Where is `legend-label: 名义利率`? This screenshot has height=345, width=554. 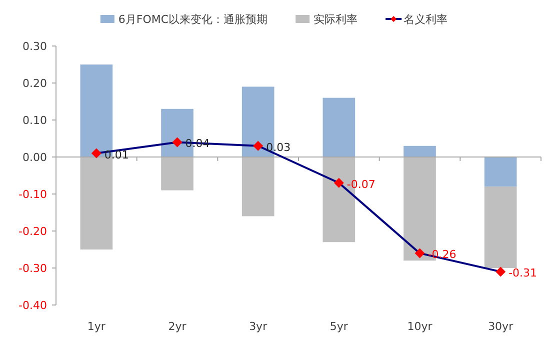 legend-label: 名义利率 is located at coordinates (426, 19).